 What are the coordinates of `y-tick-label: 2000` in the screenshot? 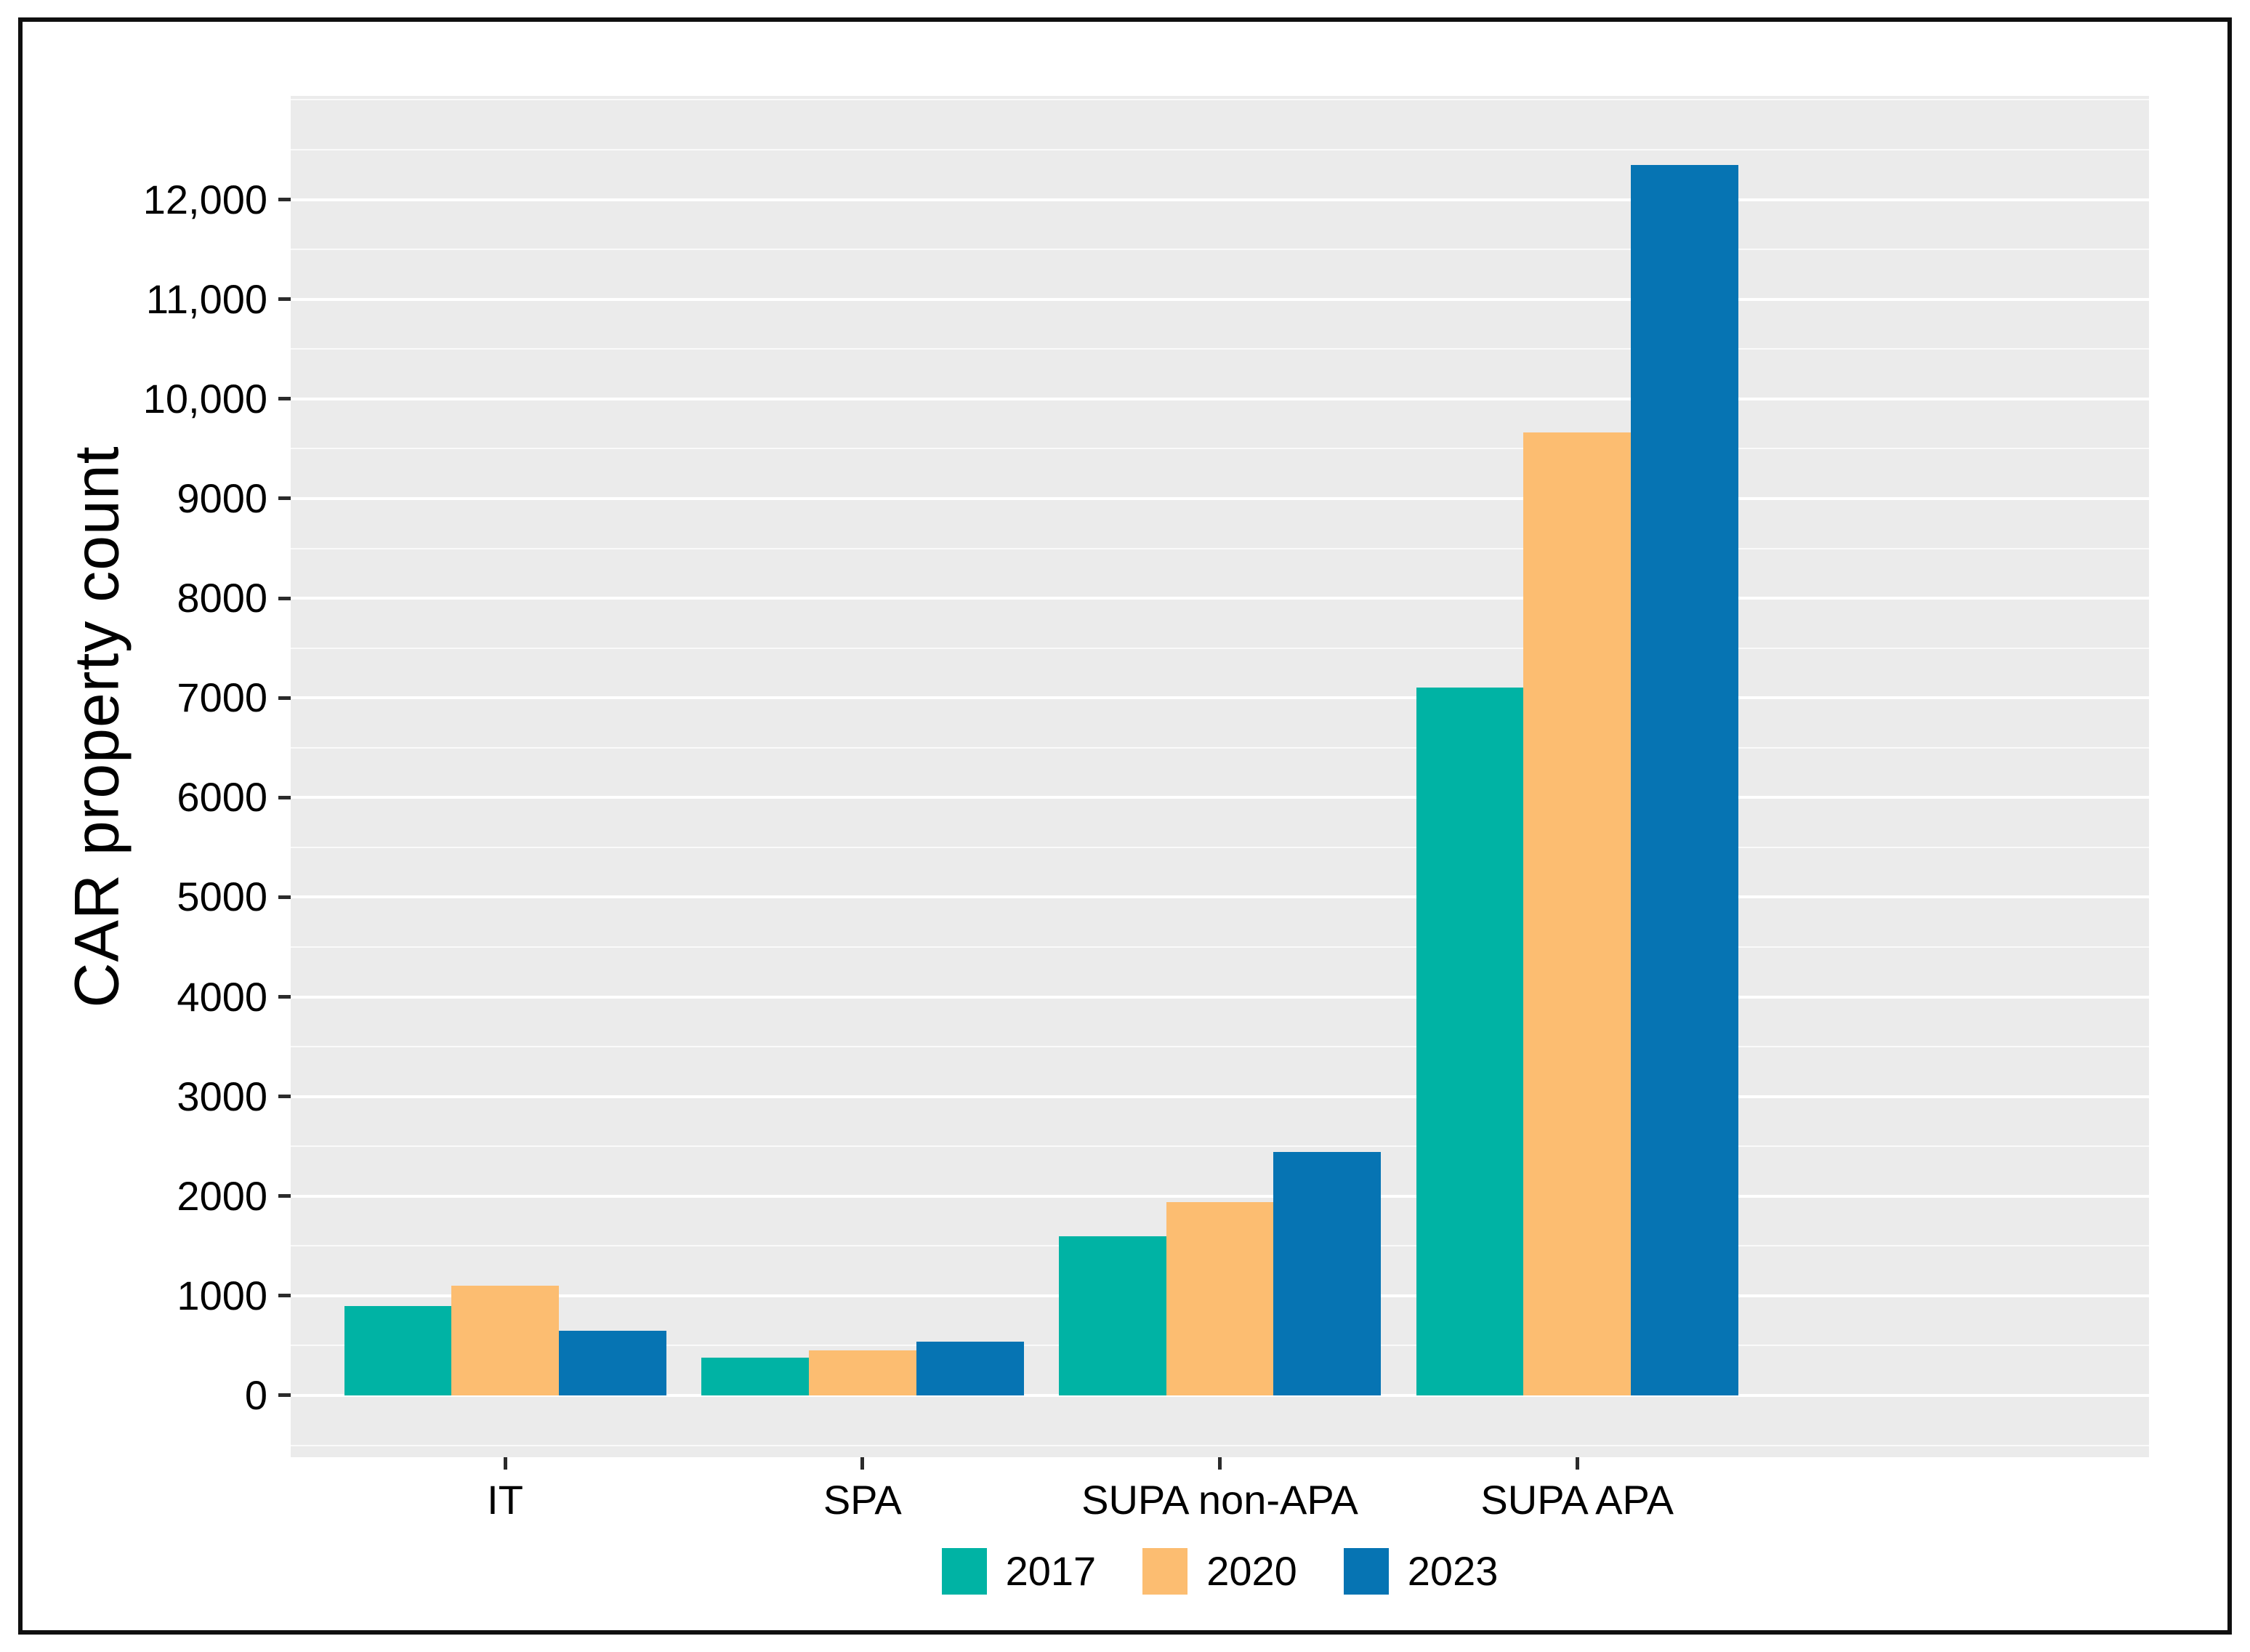 It's located at (222, 1195).